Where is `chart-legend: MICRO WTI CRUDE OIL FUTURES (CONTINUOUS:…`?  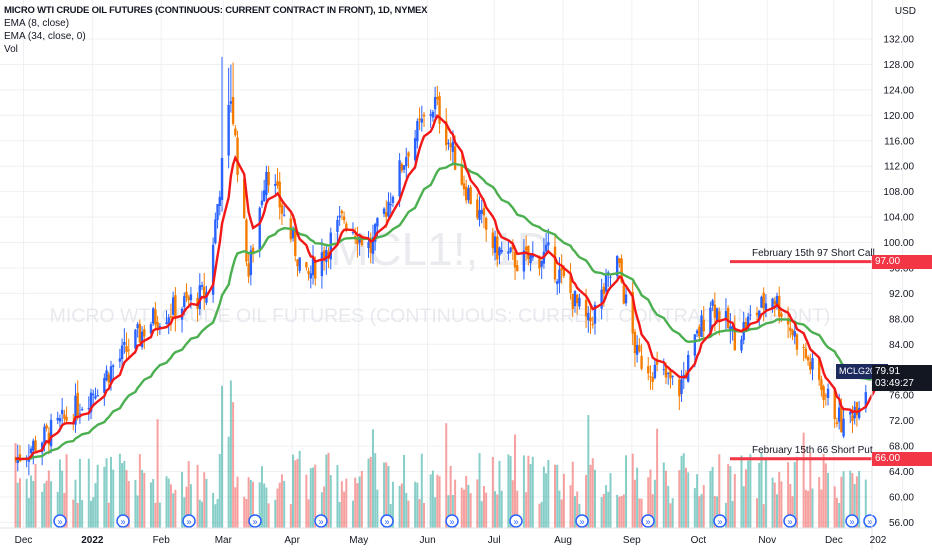 chart-legend: MICRO WTI CRUDE OIL FUTURES (CONTINUOUS:… is located at coordinates (216, 30).